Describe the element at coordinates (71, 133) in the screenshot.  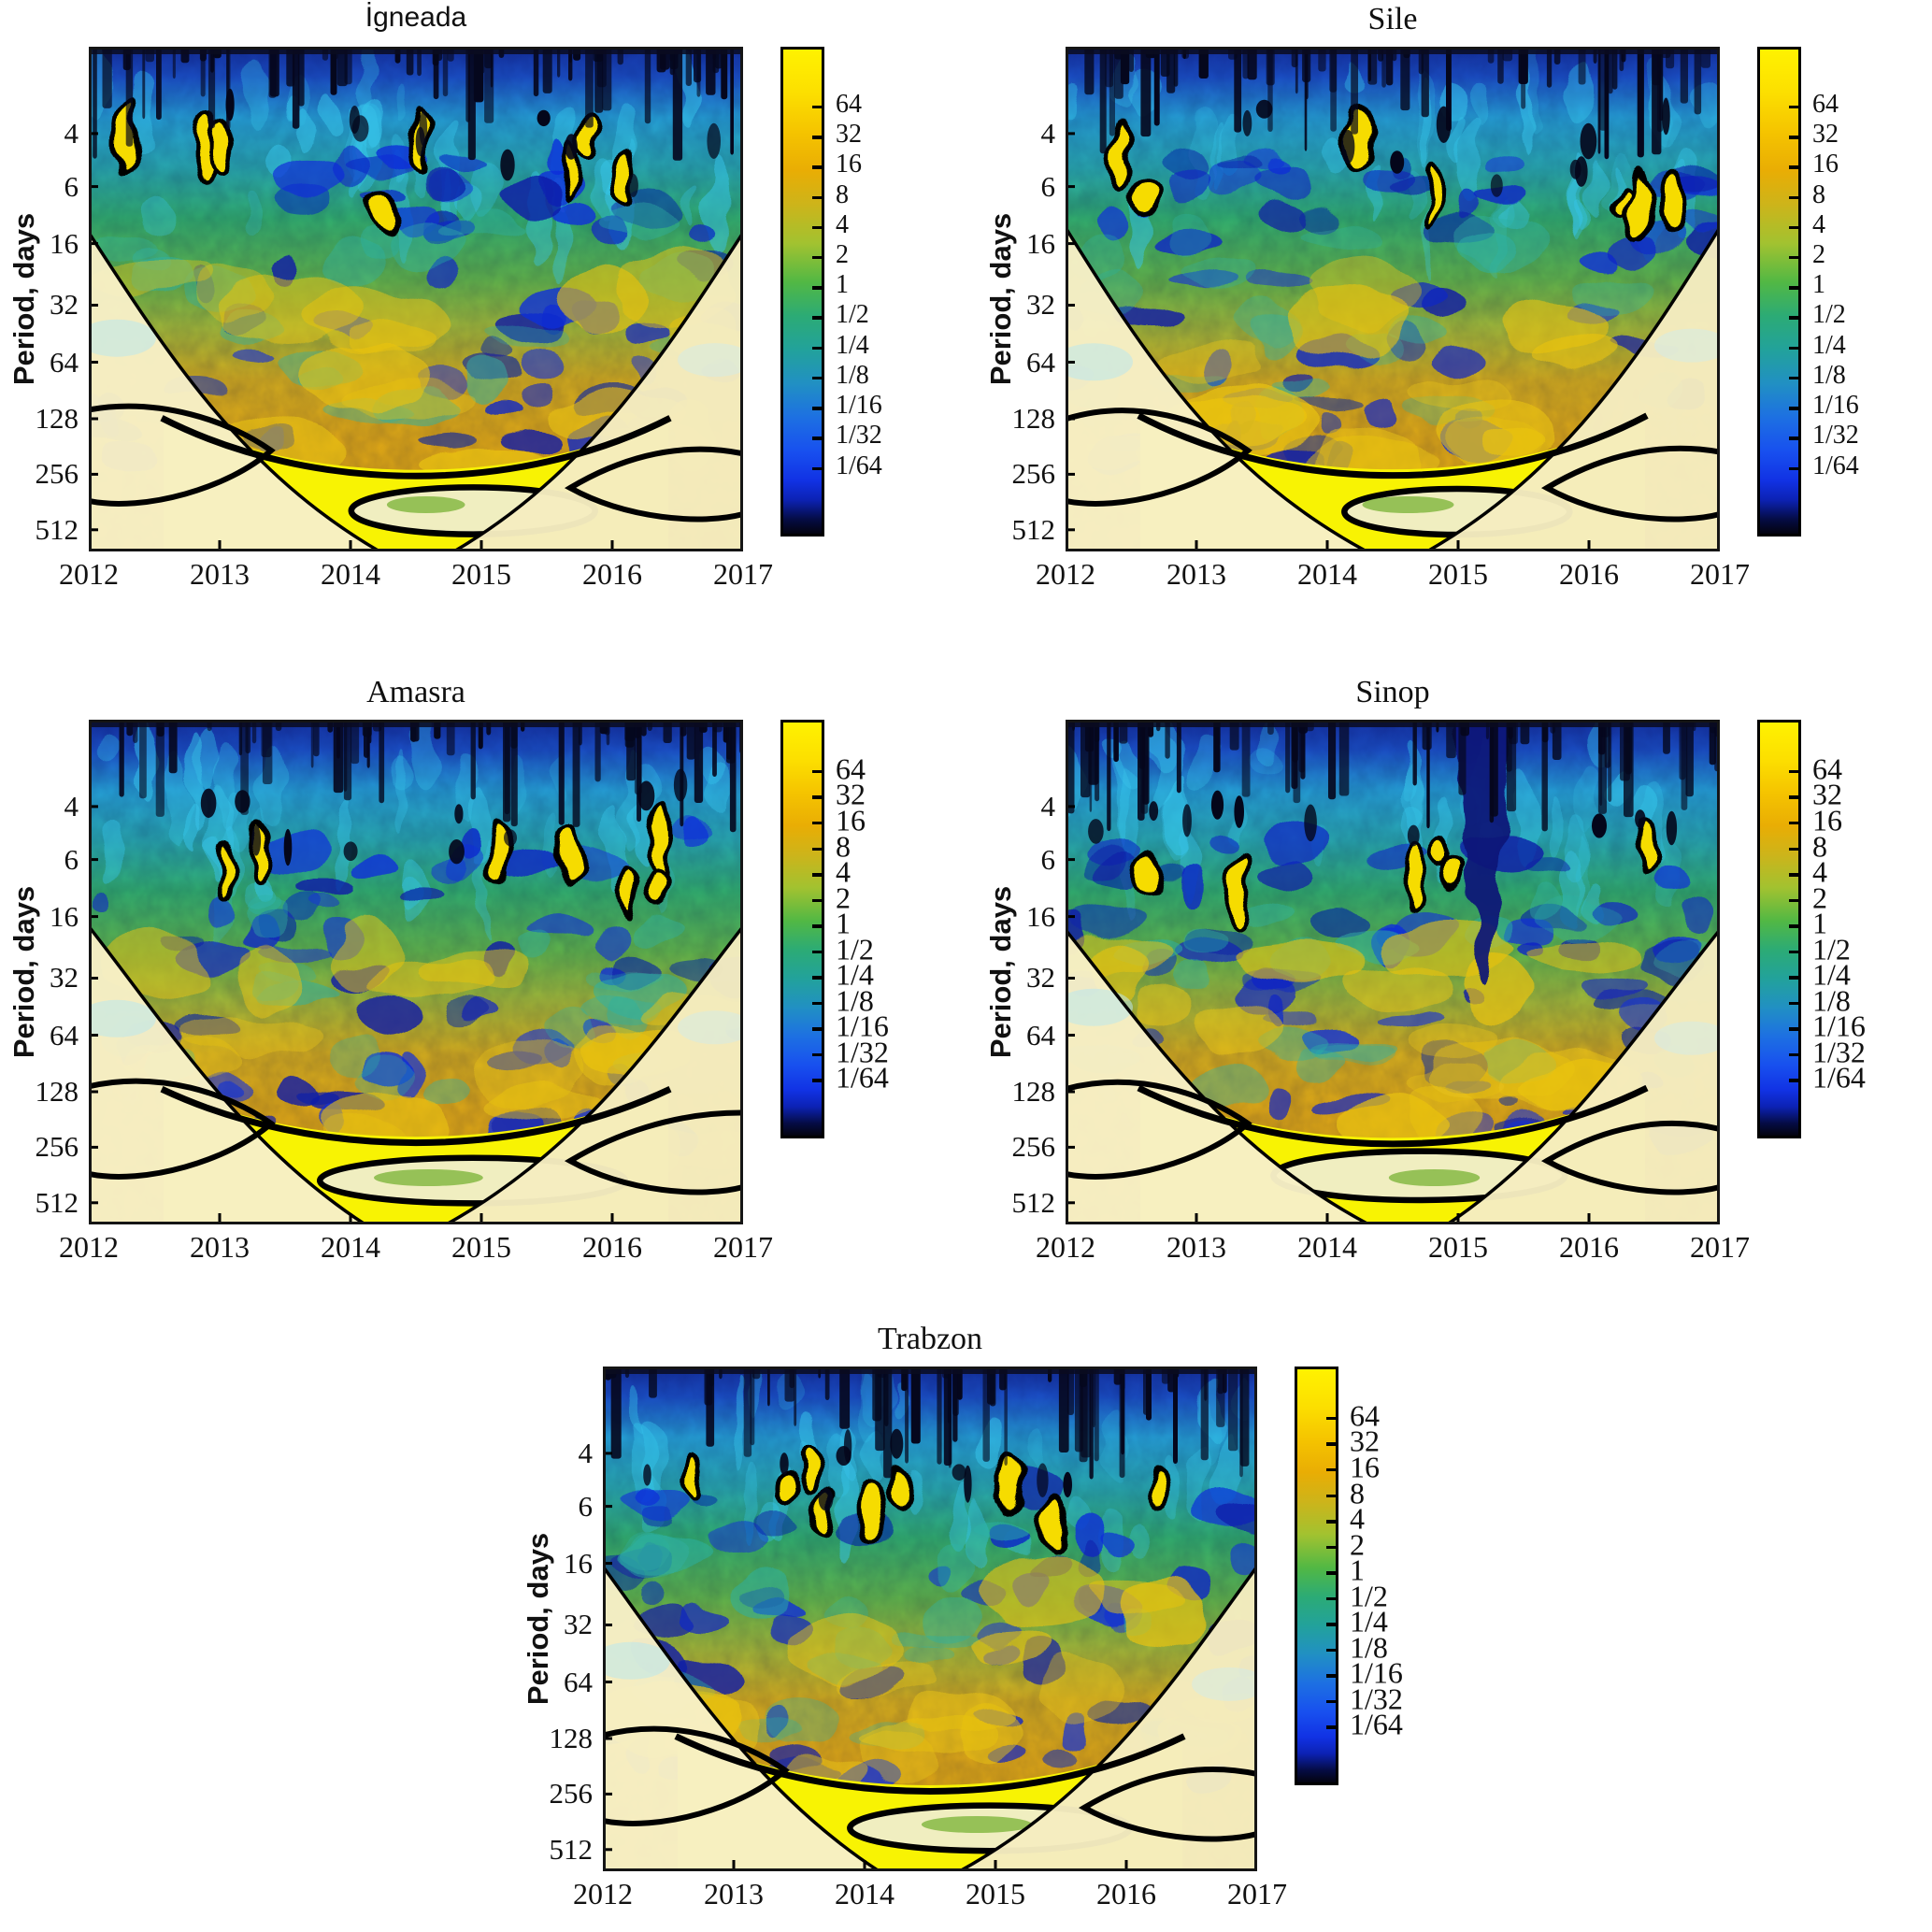
I see `y-tick-label: 4` at that location.